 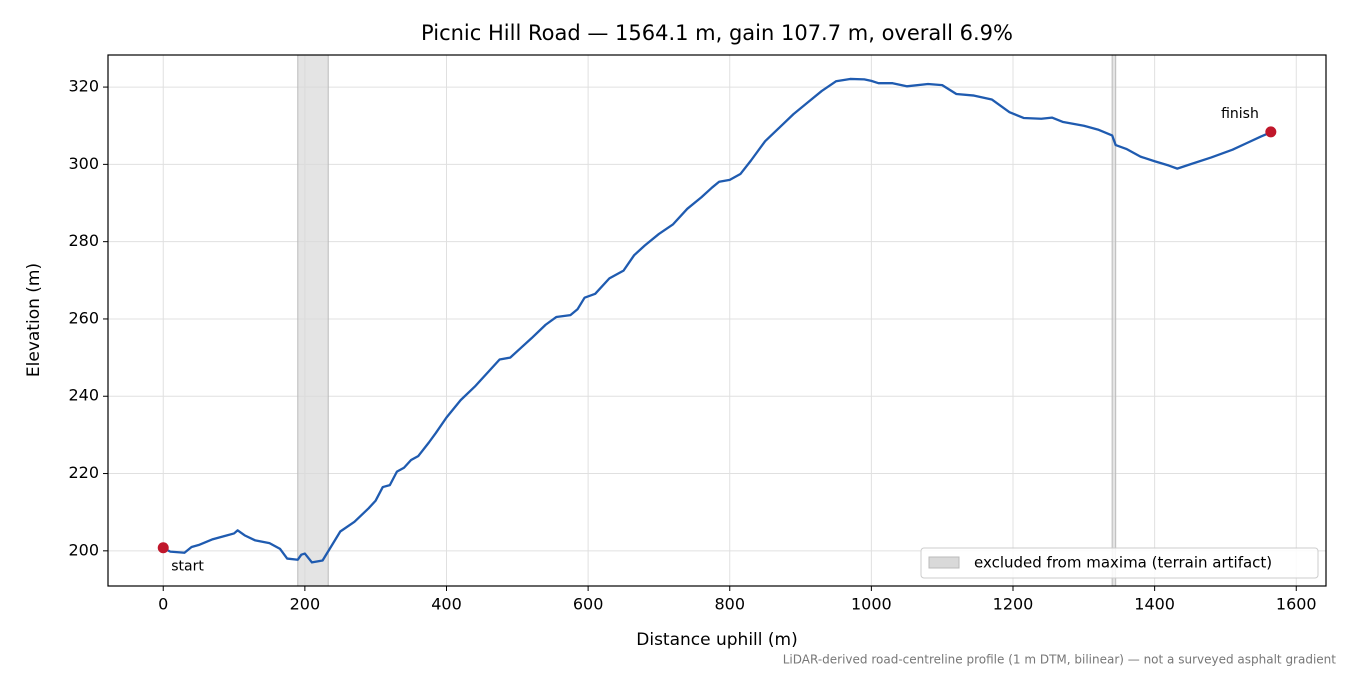 I want to click on x-tick-label: 1000, so click(x=871, y=604).